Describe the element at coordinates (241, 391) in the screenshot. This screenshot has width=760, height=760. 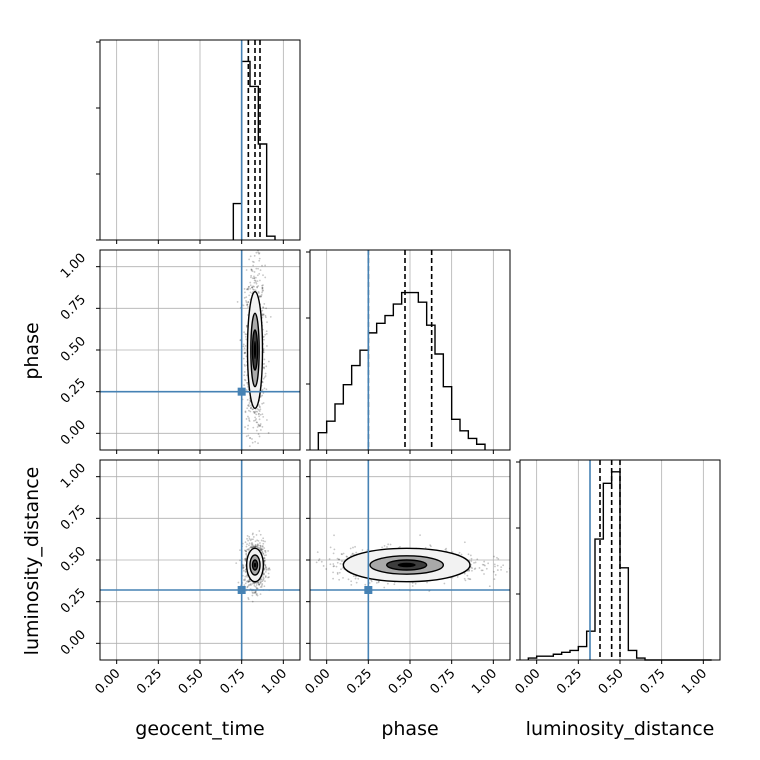
I see `truth-marker` at that location.